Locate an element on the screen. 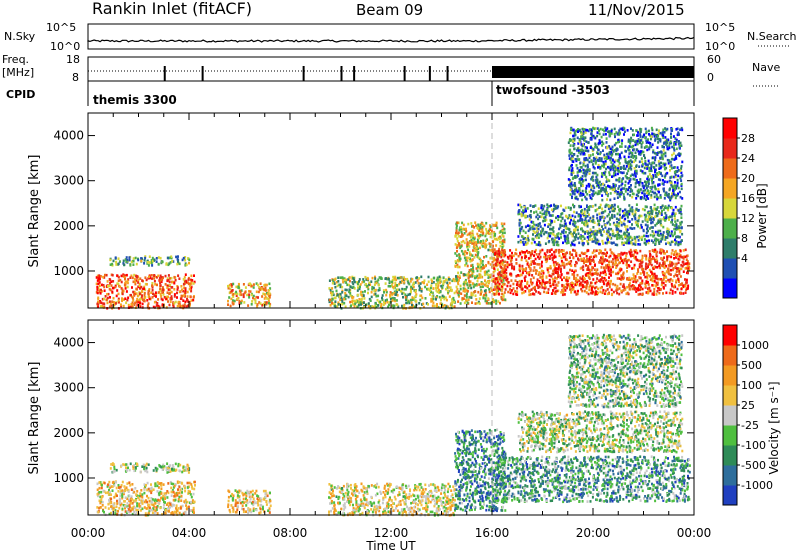  nave-dense-block is located at coordinates (593, 72).